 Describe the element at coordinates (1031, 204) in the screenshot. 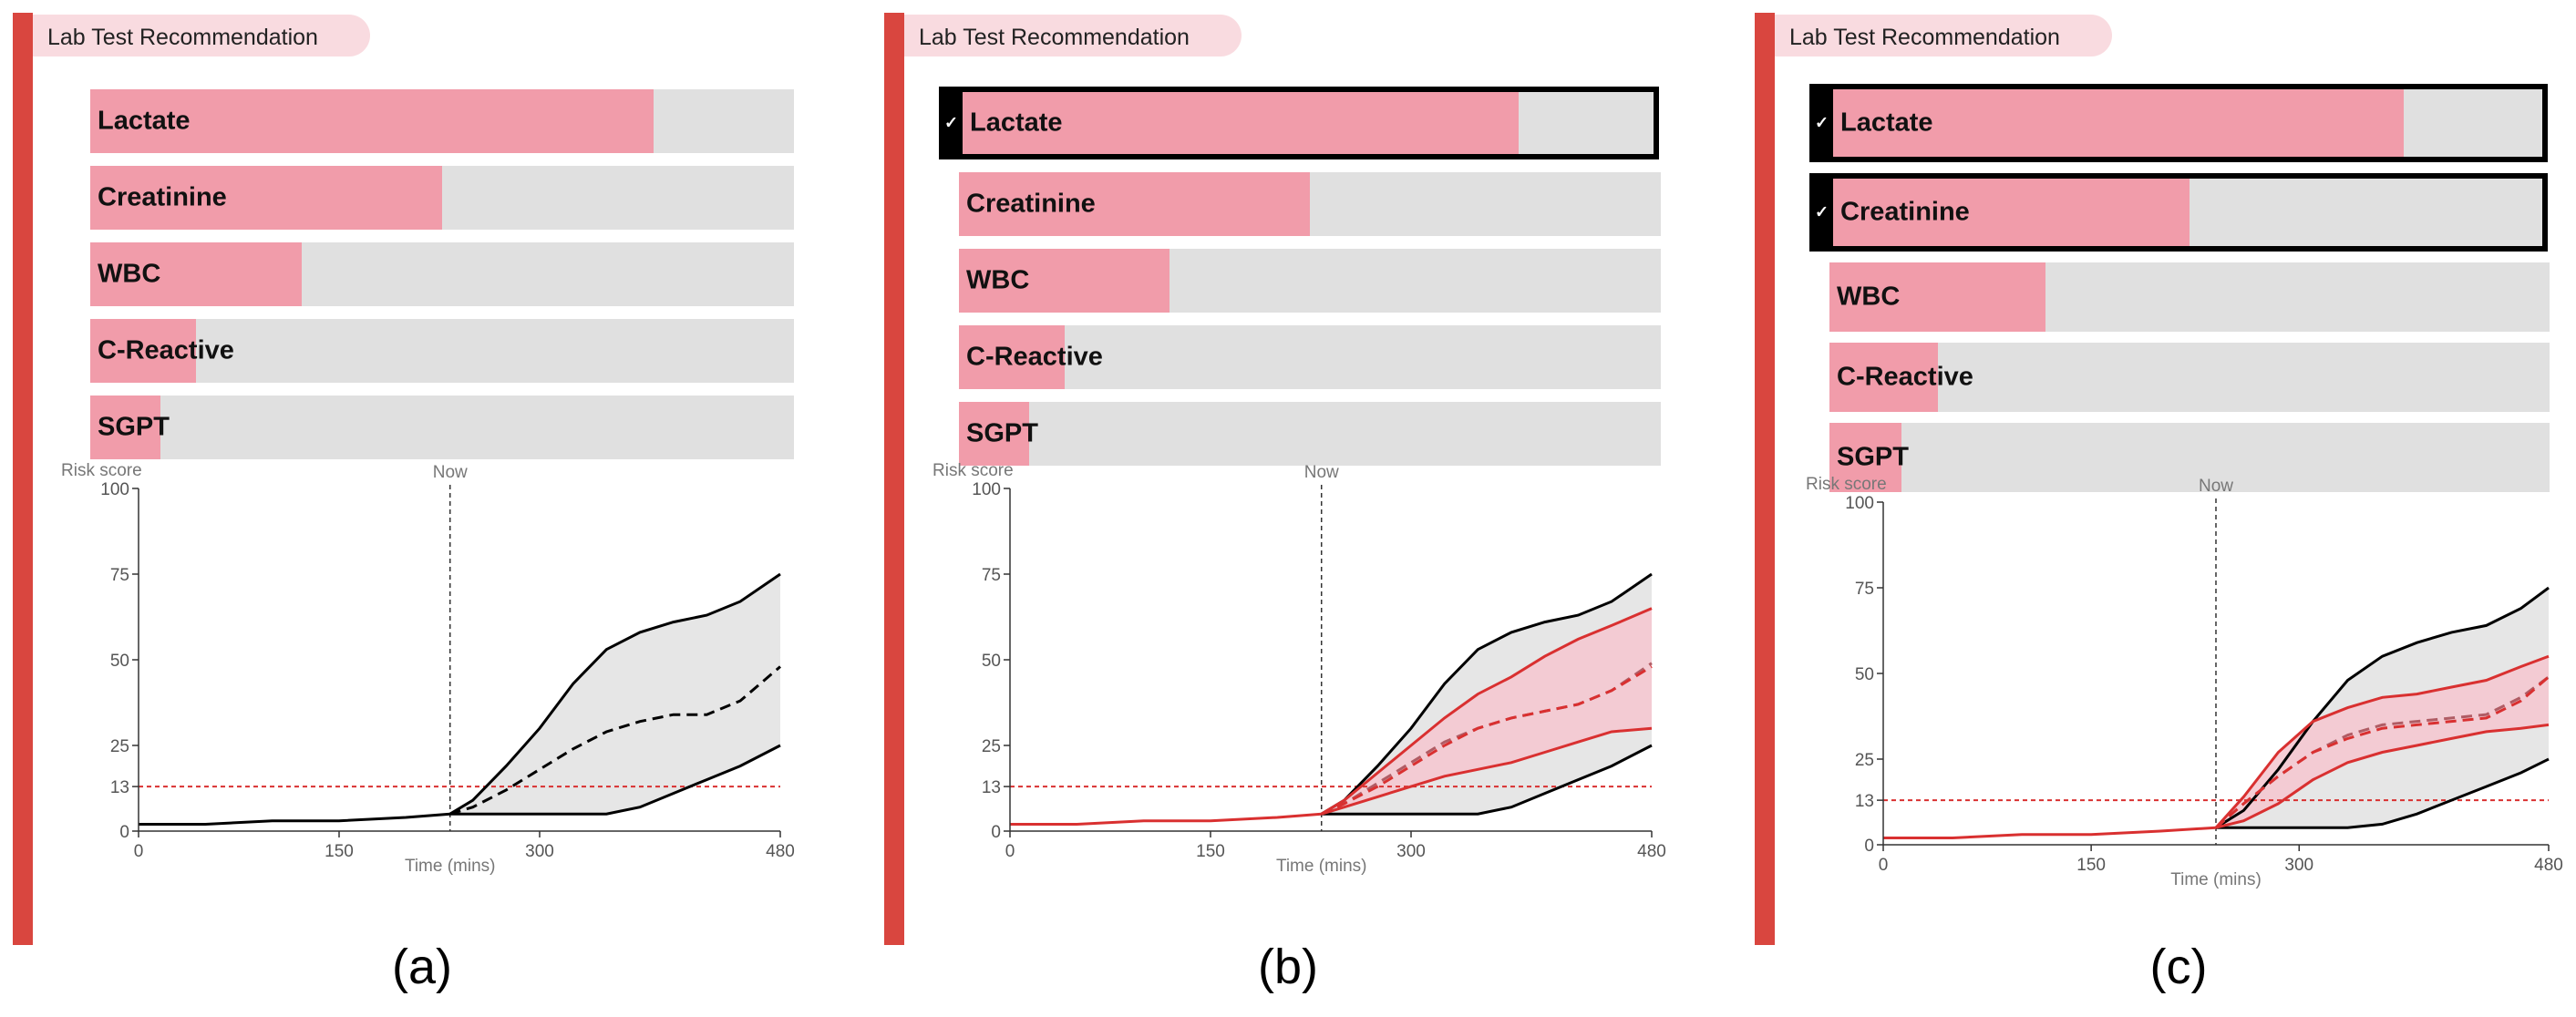

I see `test-label: Creatinine` at that location.